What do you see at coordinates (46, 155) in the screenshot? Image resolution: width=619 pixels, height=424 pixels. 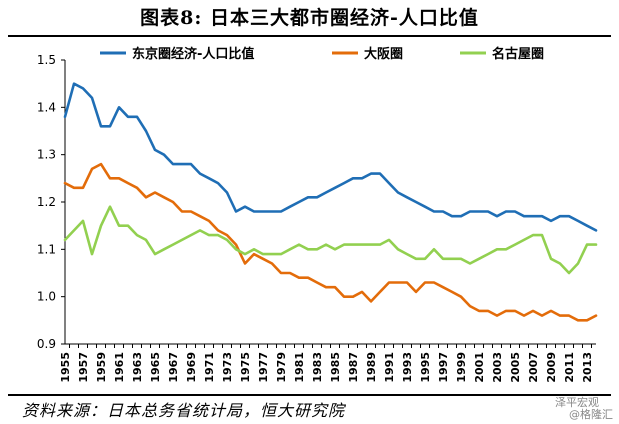 I see `y-tick-label: 1.3` at bounding box center [46, 155].